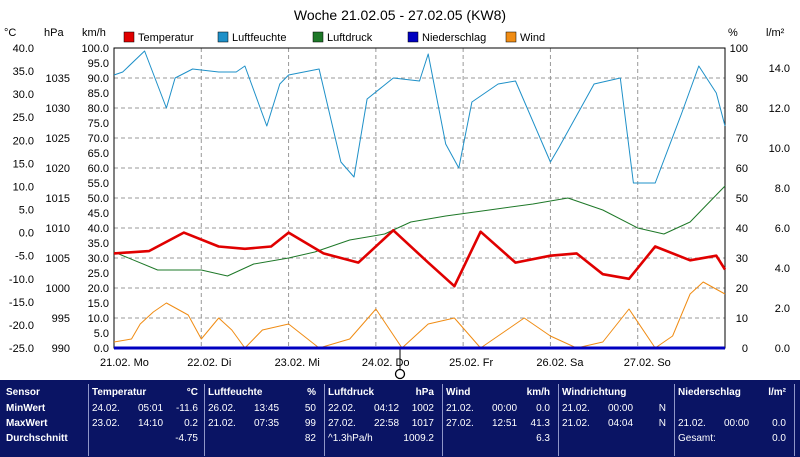  Describe the element at coordinates (98, 244) in the screenshot. I see `wind-axis-tick: 35.0` at that location.